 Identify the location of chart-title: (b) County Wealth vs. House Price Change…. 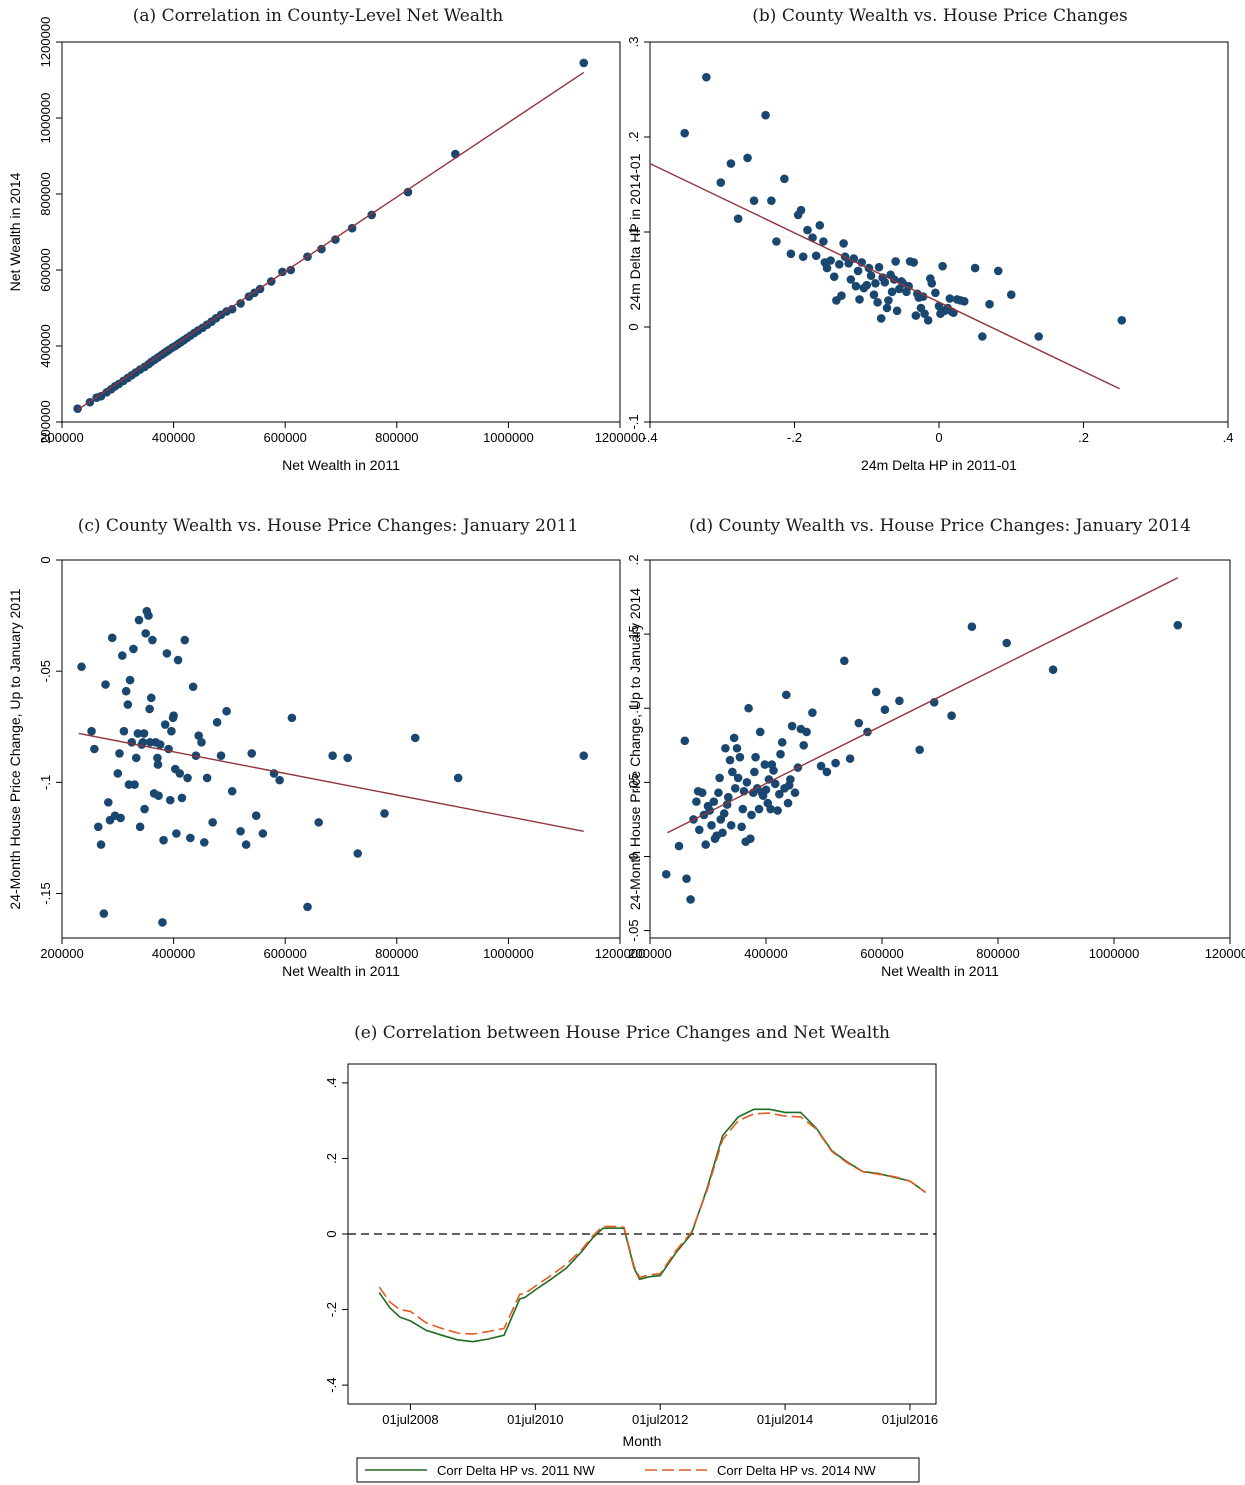
(939, 16).